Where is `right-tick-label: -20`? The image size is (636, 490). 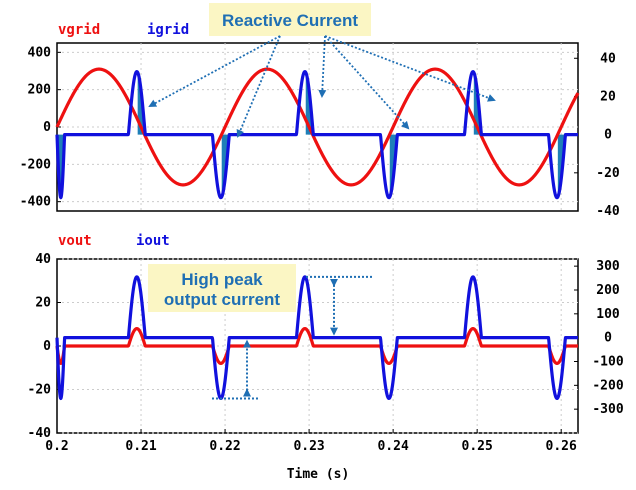 right-tick-label: -20 is located at coordinates (608, 173).